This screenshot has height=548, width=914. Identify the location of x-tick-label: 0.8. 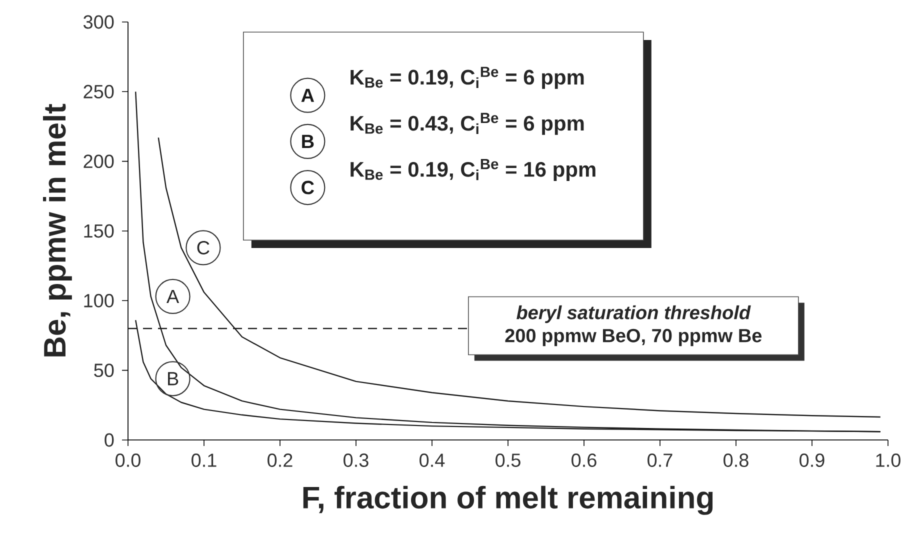
(736, 460).